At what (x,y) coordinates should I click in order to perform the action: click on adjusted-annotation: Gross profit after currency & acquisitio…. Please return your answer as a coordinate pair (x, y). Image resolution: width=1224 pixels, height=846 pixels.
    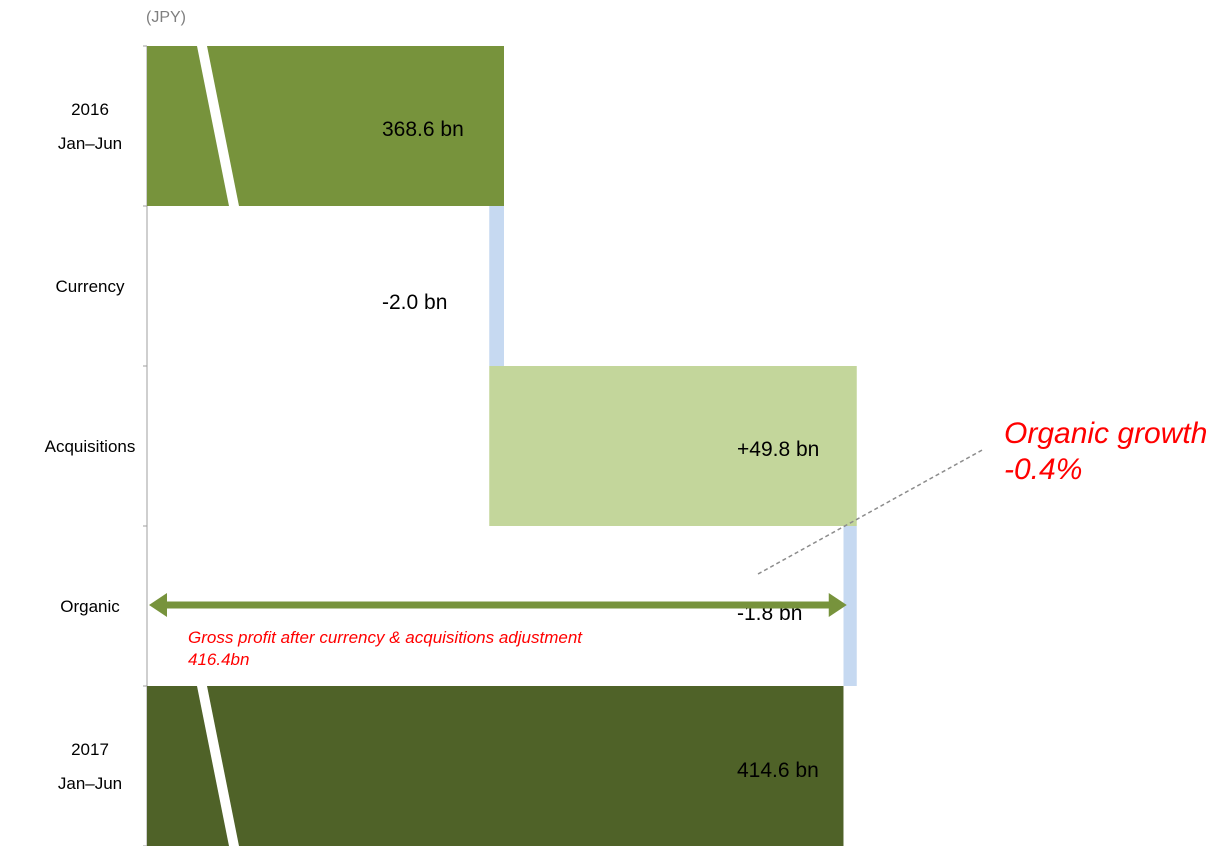
    Looking at the image, I should click on (385, 637).